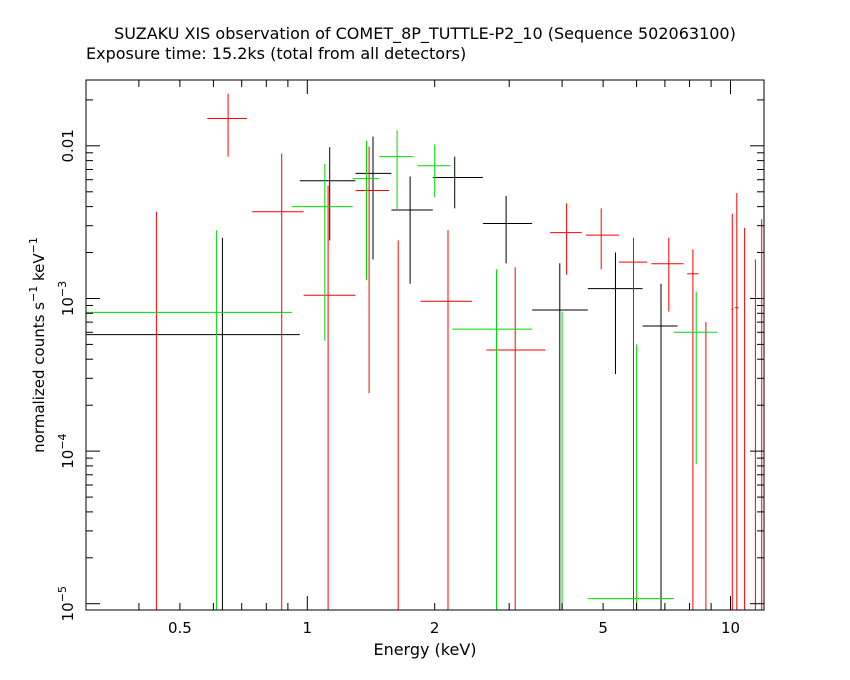 The image size is (850, 680). Describe the element at coordinates (66, 298) in the screenshot. I see `y-tick-label: 10−3` at that location.